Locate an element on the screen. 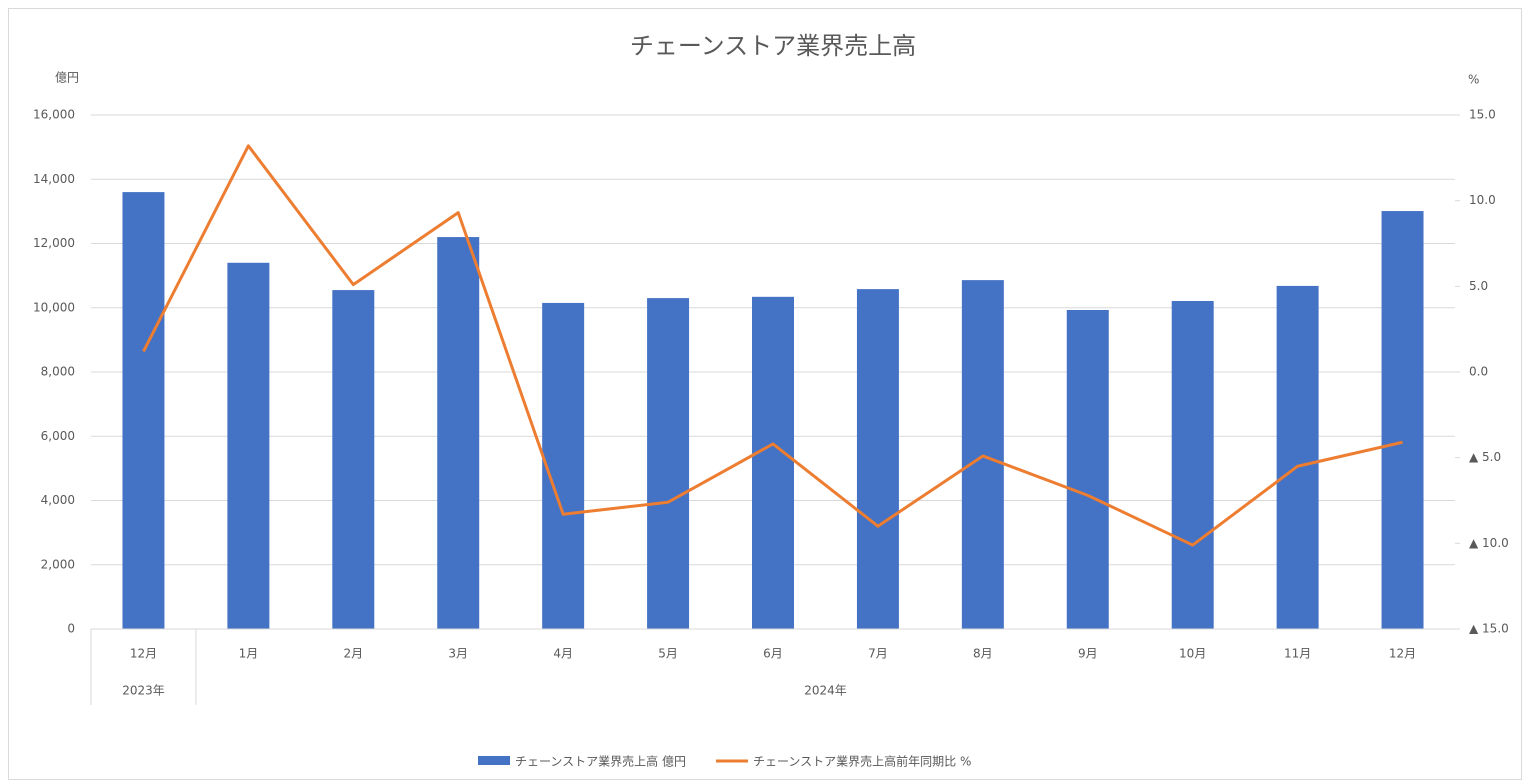  x-tick-label: 11月 is located at coordinates (1297, 654).